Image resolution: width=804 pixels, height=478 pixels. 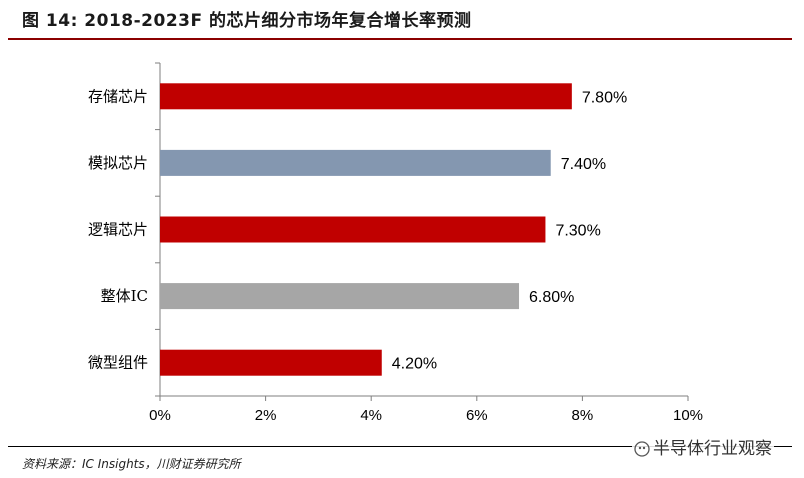 What do you see at coordinates (577, 231) in the screenshot?
I see `value-label: 7.30%` at bounding box center [577, 231].